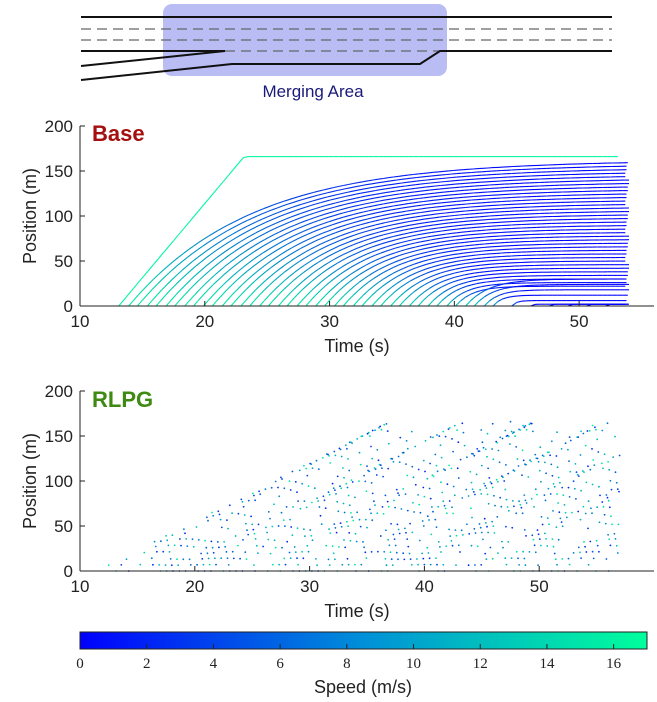 Image resolution: width=657 pixels, height=702 pixels. What do you see at coordinates (329, 321) in the screenshot?
I see `base-x-tick-label: 30` at bounding box center [329, 321].